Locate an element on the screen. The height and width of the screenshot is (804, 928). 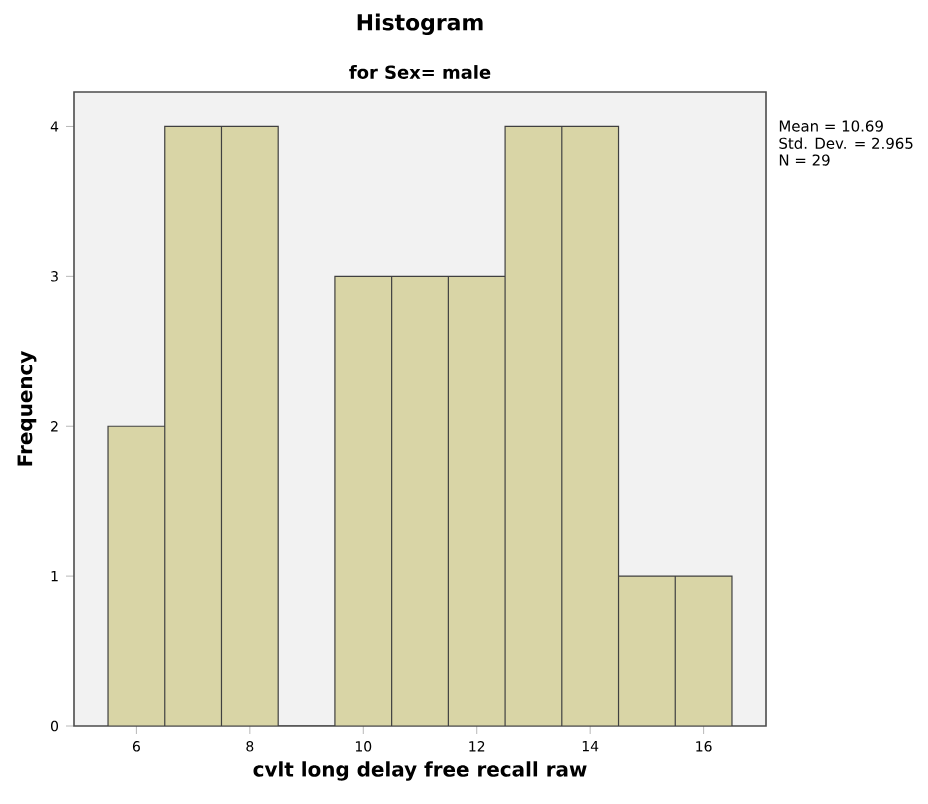
x-axis-title: cvlt long delay free recall raw is located at coordinates (420, 771).